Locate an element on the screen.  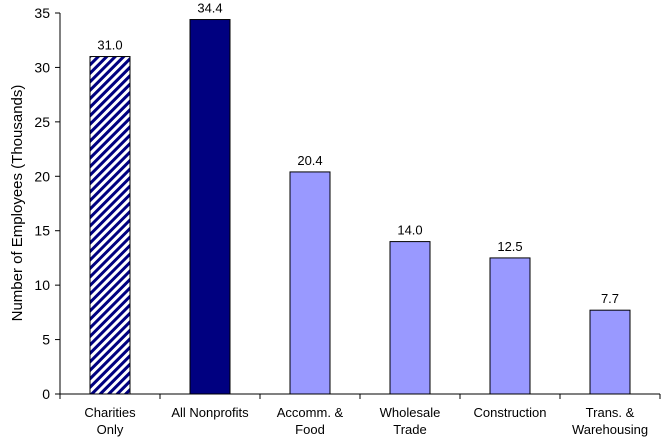
data-label: 31.0 is located at coordinates (109, 45).